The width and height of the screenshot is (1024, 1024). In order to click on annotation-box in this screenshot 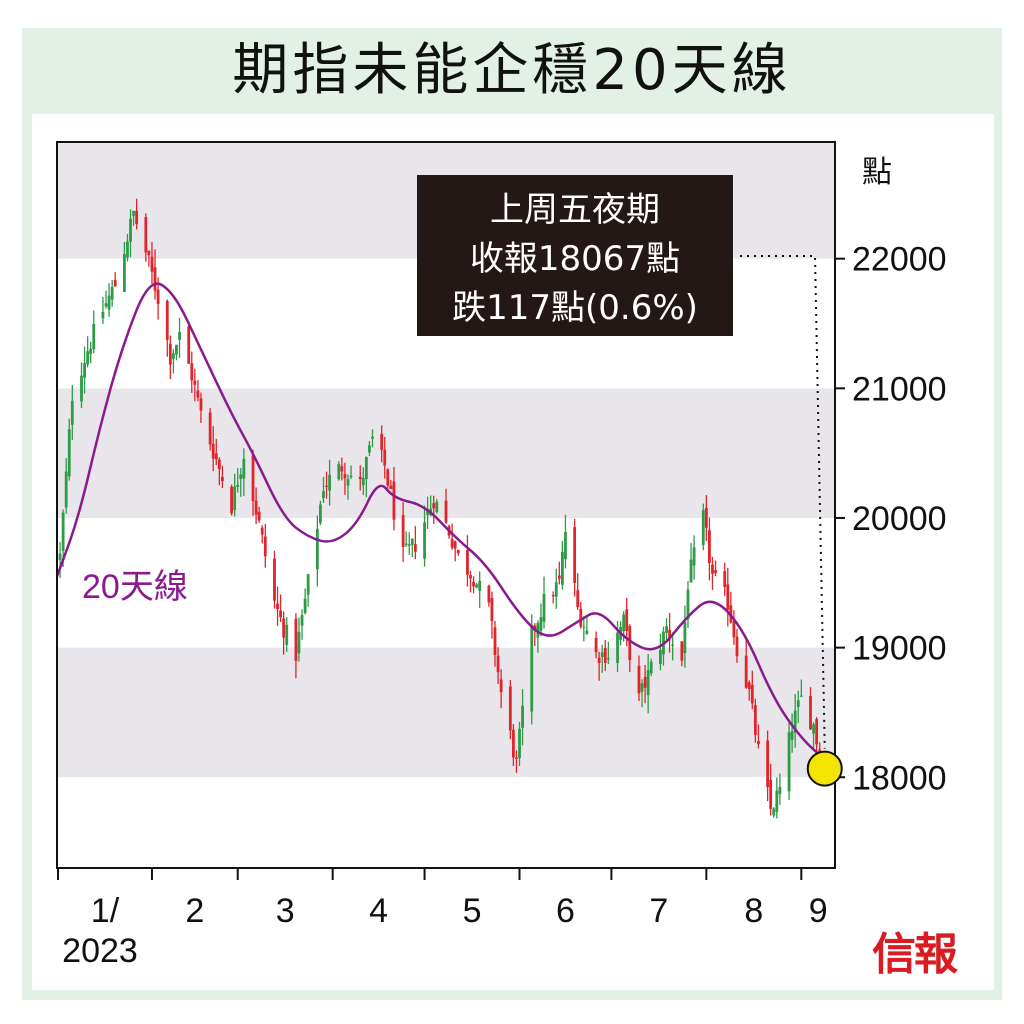, I will do `click(575, 255)`.